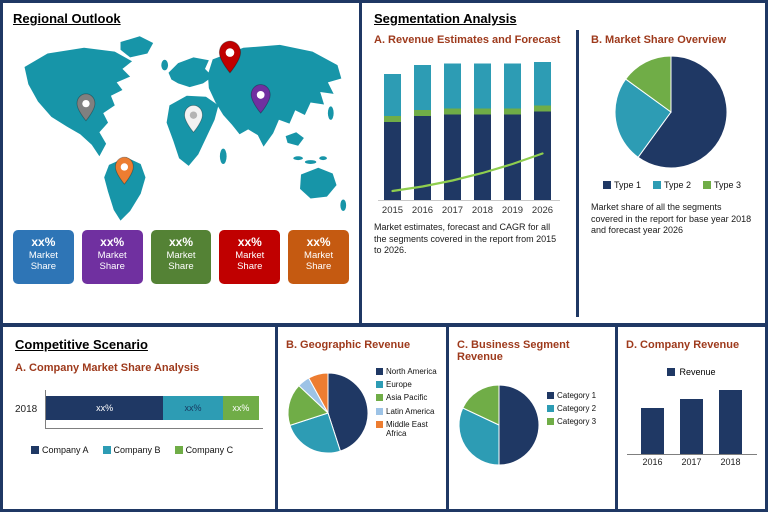 This screenshot has height=512, width=768. Describe the element at coordinates (627, 185) in the screenshot. I see `legend-label: Type 1` at that location.